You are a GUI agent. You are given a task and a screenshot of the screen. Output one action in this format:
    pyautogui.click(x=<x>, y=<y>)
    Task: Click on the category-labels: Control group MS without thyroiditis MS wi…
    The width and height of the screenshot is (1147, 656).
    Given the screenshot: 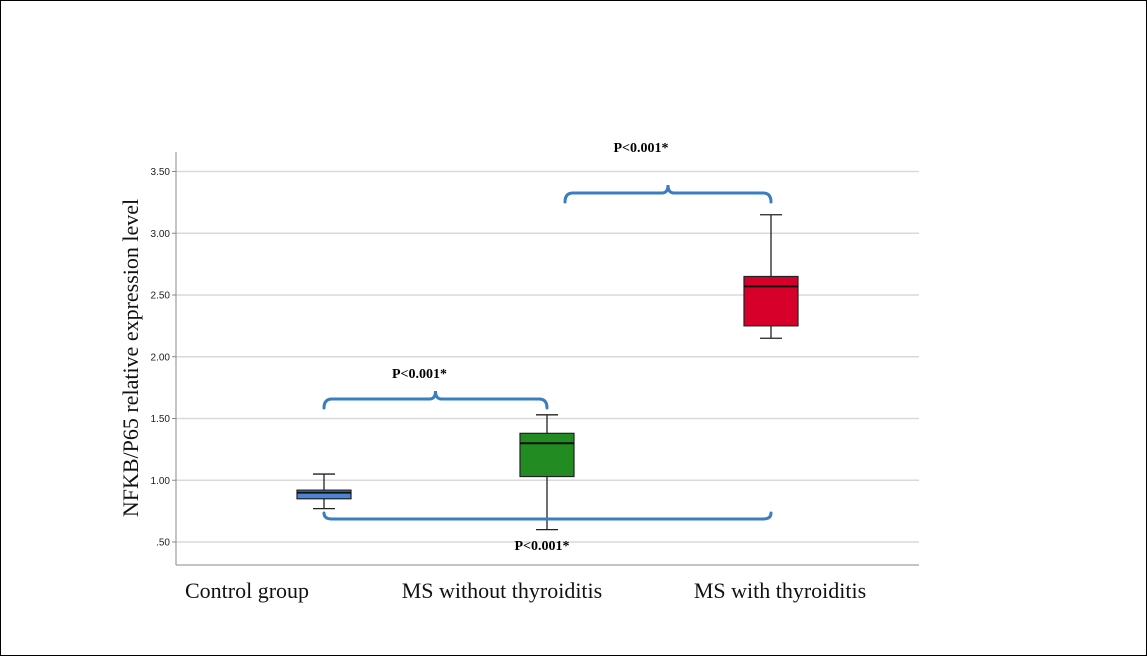 What is the action you would take?
    pyautogui.click(x=525, y=590)
    